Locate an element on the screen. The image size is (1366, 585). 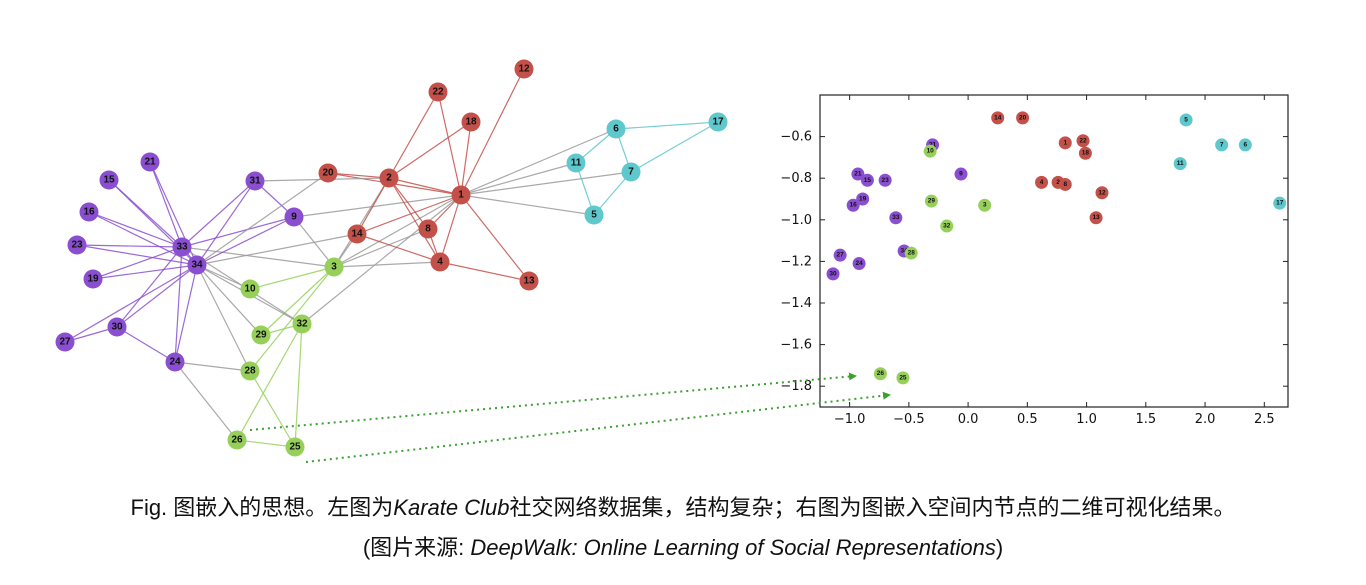
graph-node-label: 25 is located at coordinates (295, 447).